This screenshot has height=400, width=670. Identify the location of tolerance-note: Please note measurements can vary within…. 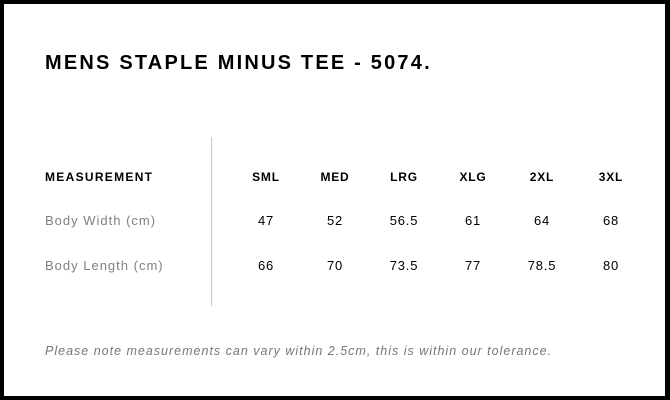
(299, 351).